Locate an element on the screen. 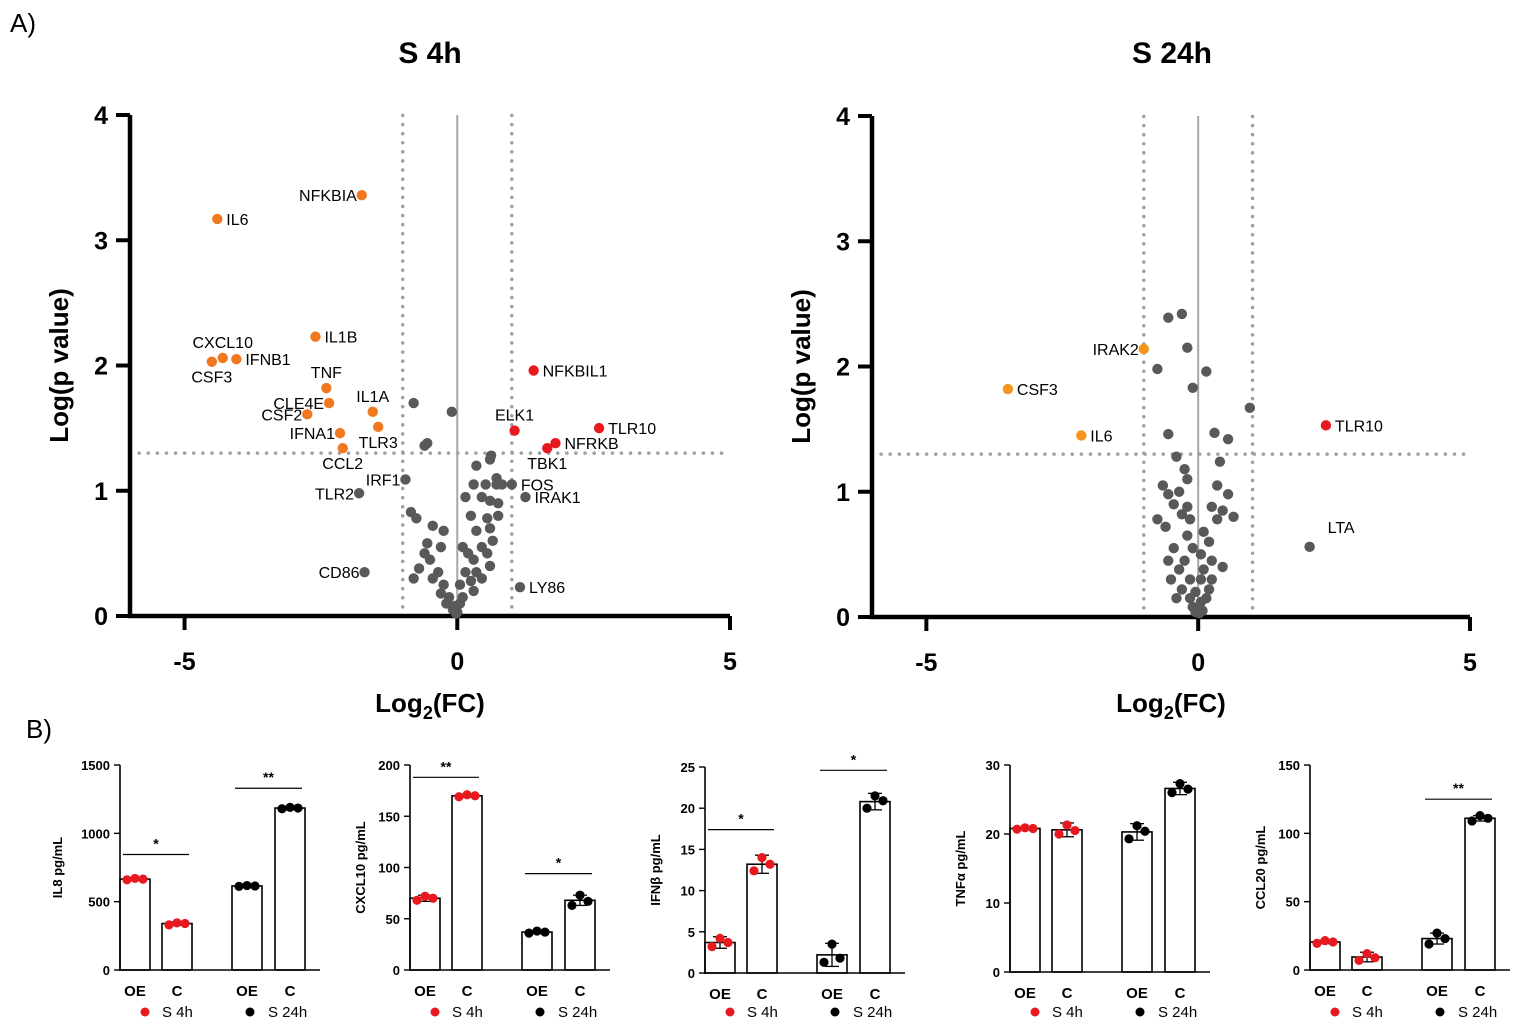 The image size is (1535, 1035). x-axis-label: Log2(FC) is located at coordinates (430, 705).